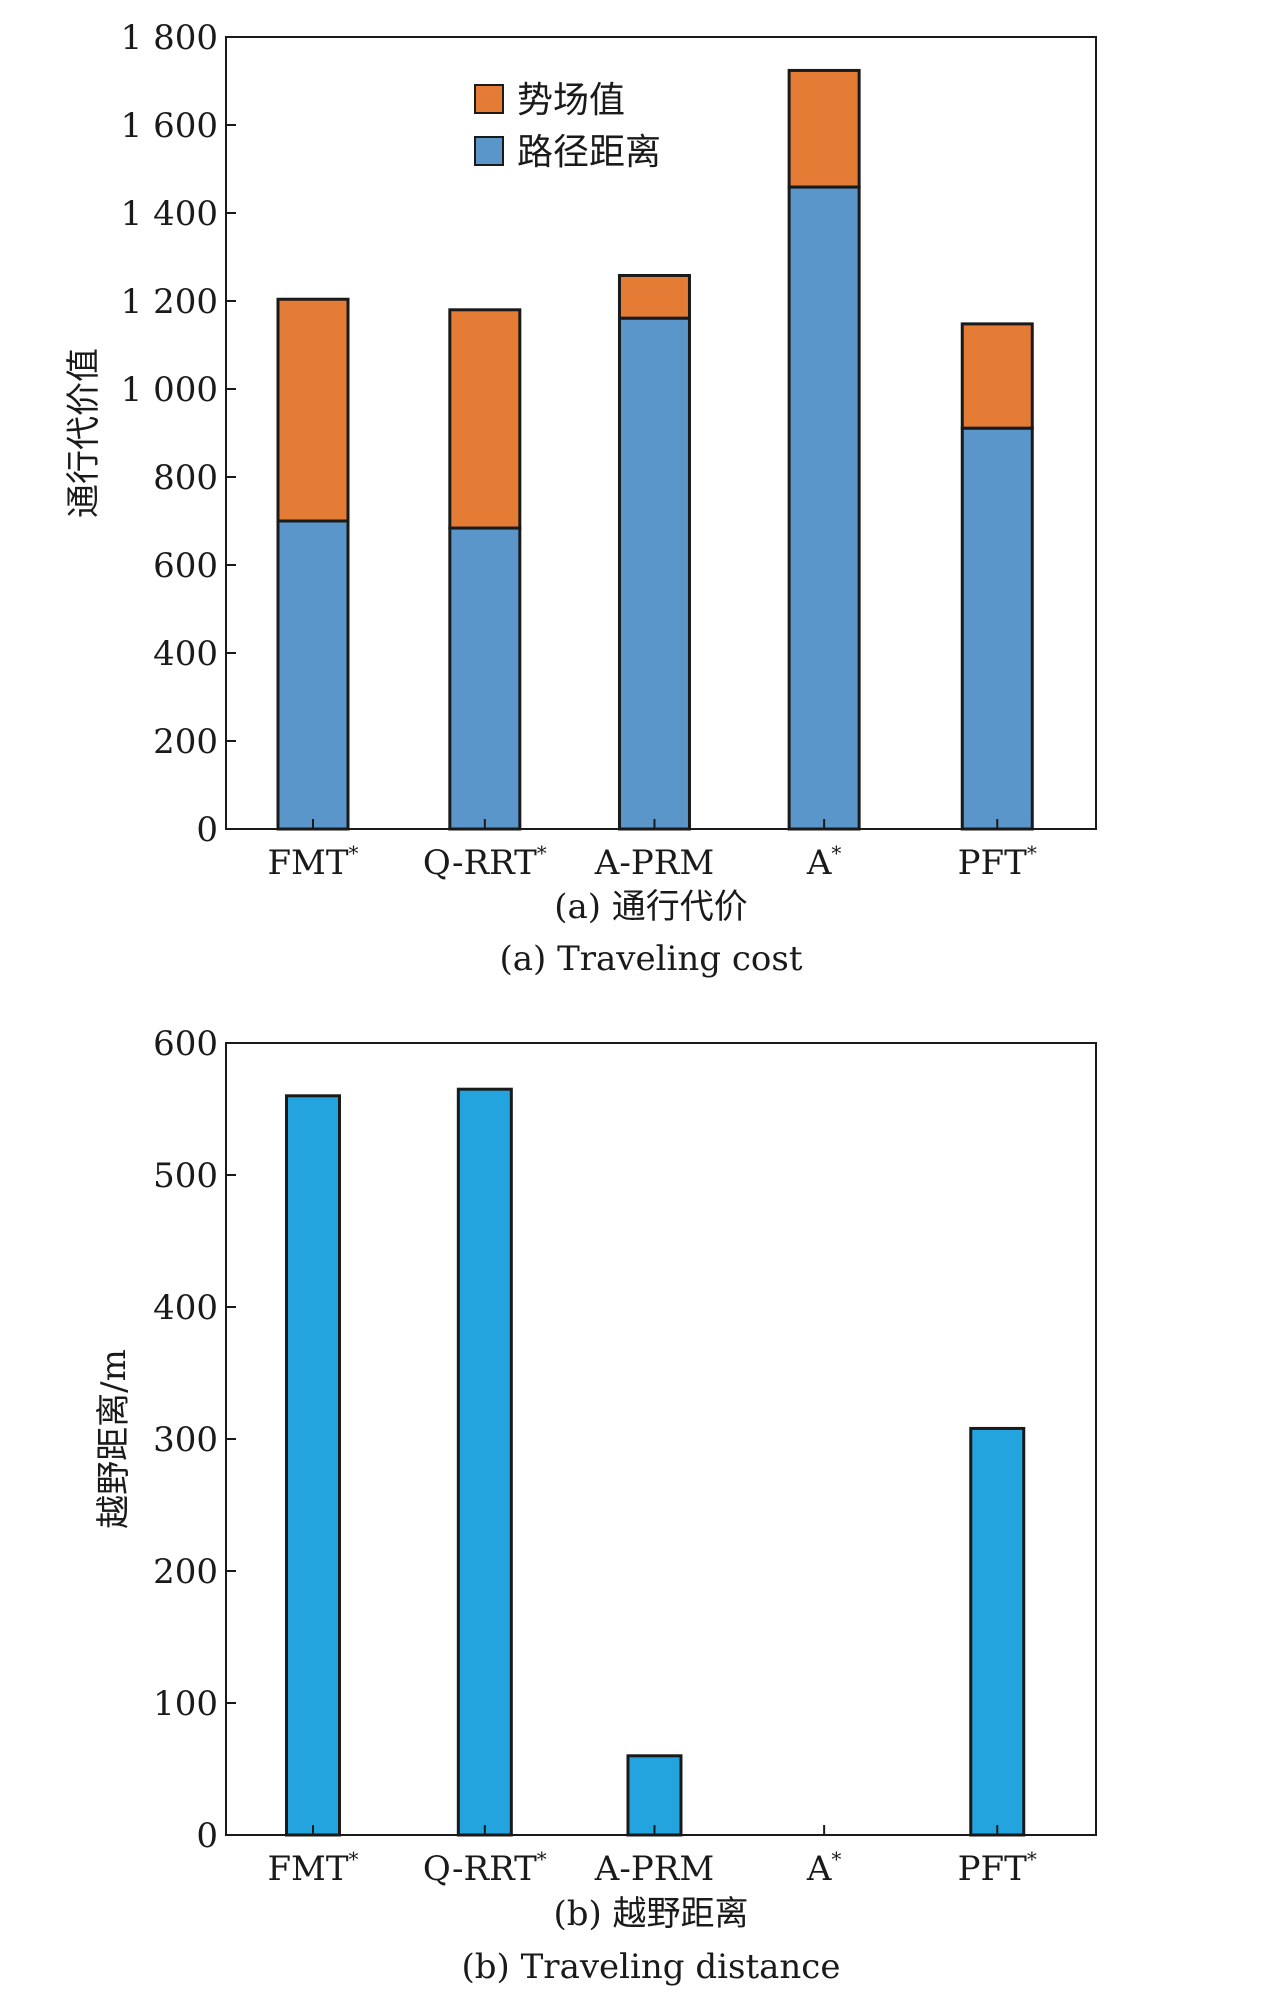  What do you see at coordinates (654, 1869) in the screenshot?
I see `chart-1-x-tick-label: A-PRM` at bounding box center [654, 1869].